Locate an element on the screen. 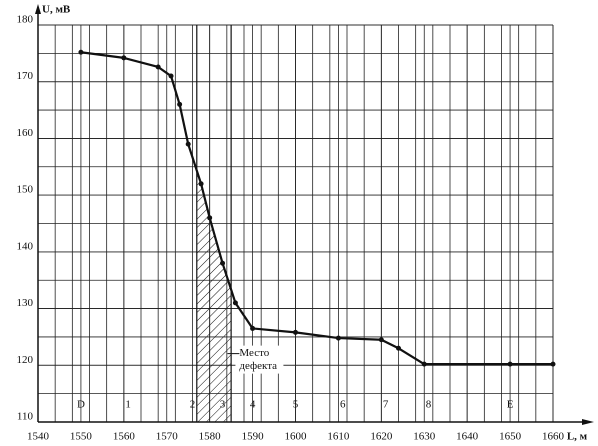  y-tick-label: 160 is located at coordinates (25, 133).